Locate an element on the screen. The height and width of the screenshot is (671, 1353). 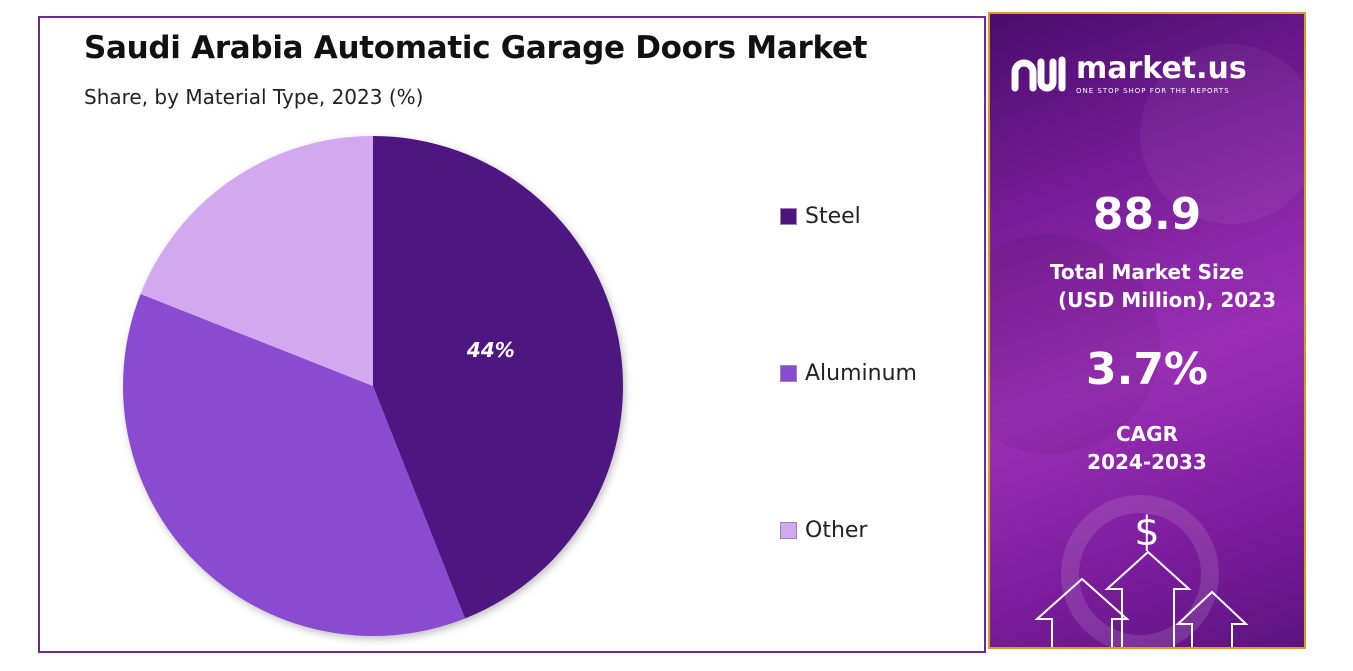
cagr-stat: 3.7% is located at coordinates (1147, 369).